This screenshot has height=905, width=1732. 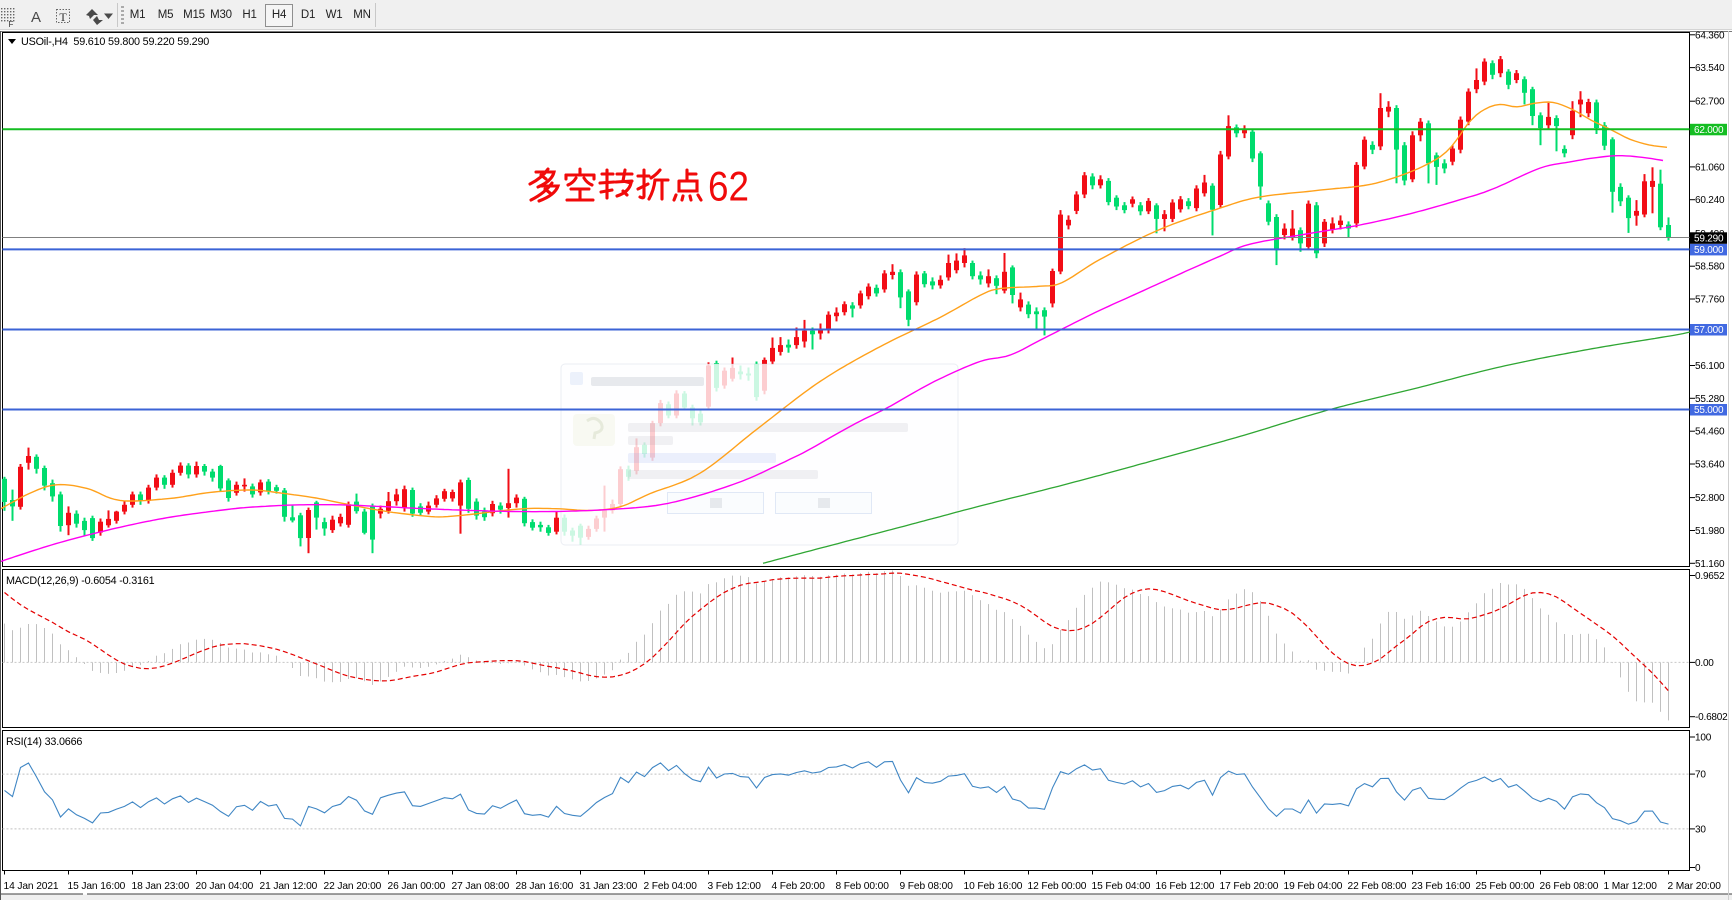 I want to click on svg-text: 8 Feb 00:00, so click(x=863, y=886).